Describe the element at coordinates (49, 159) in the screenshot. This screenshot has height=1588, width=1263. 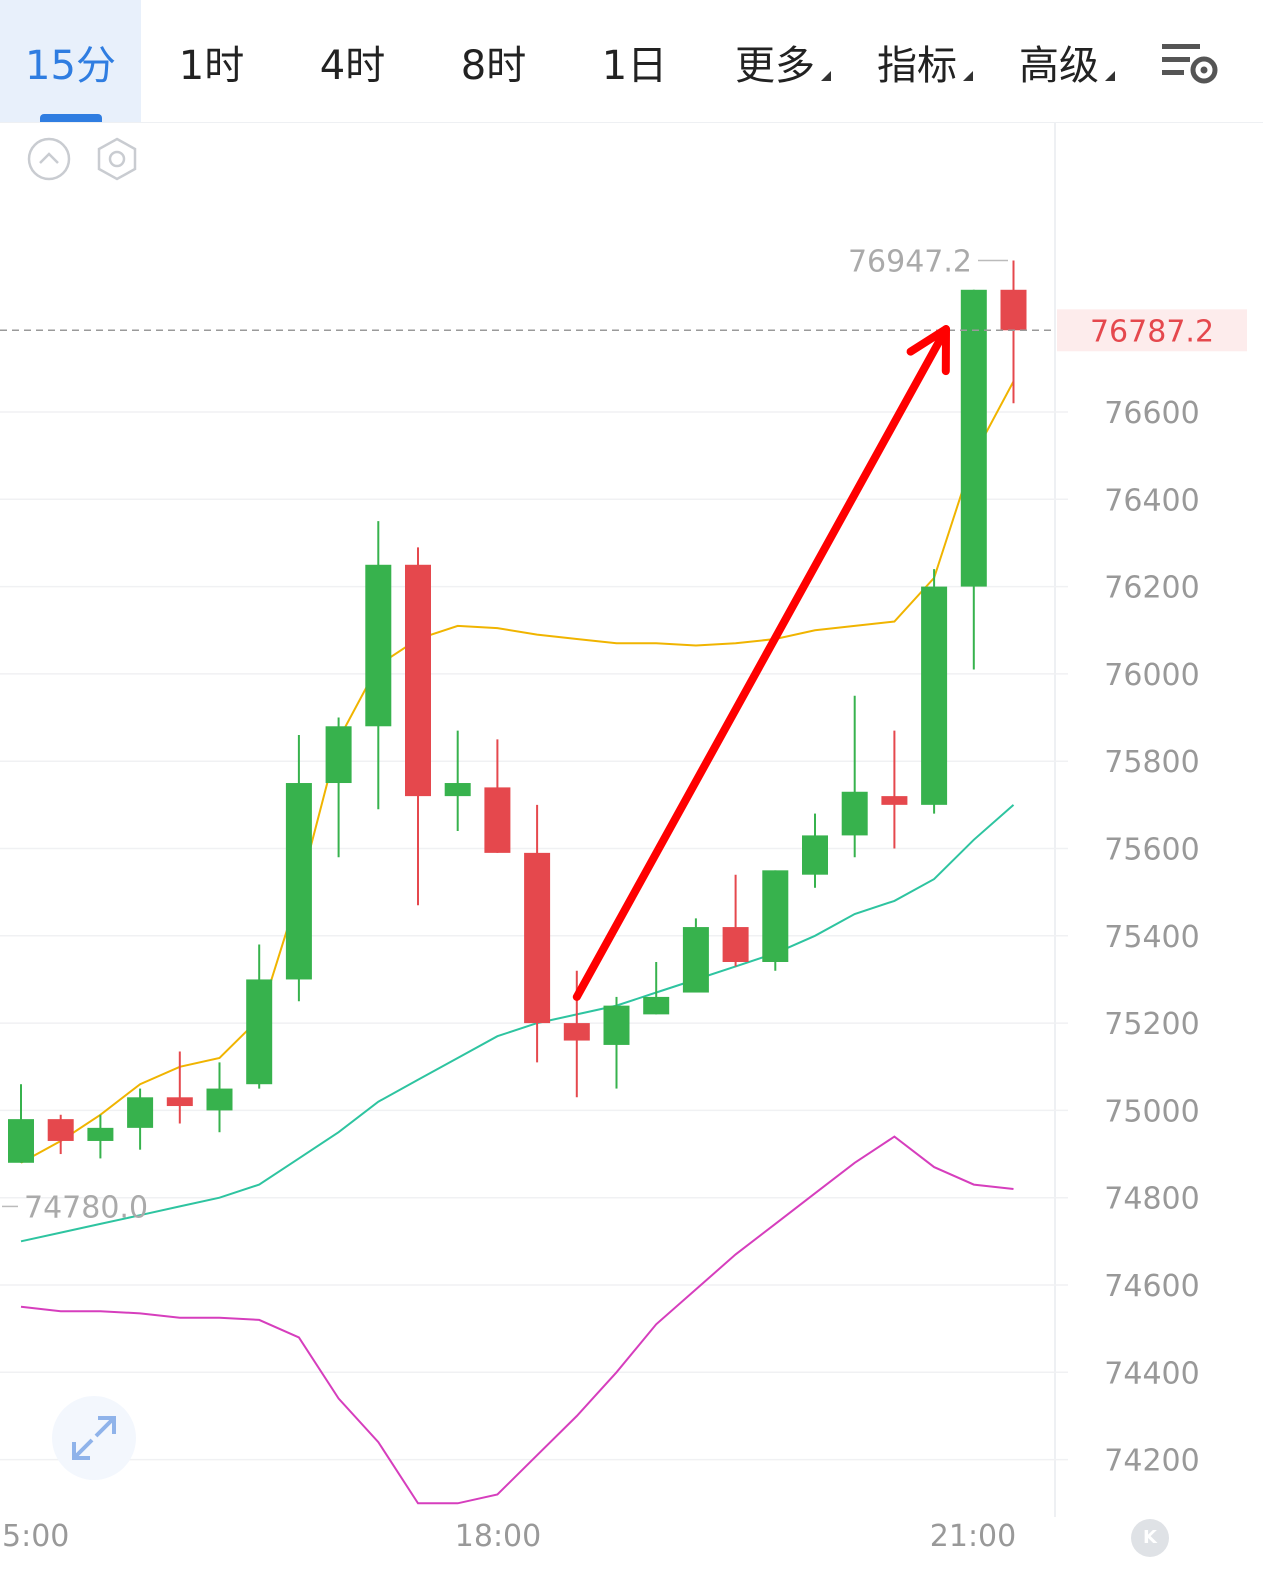
I see `chevron-up-circle-icon` at that location.